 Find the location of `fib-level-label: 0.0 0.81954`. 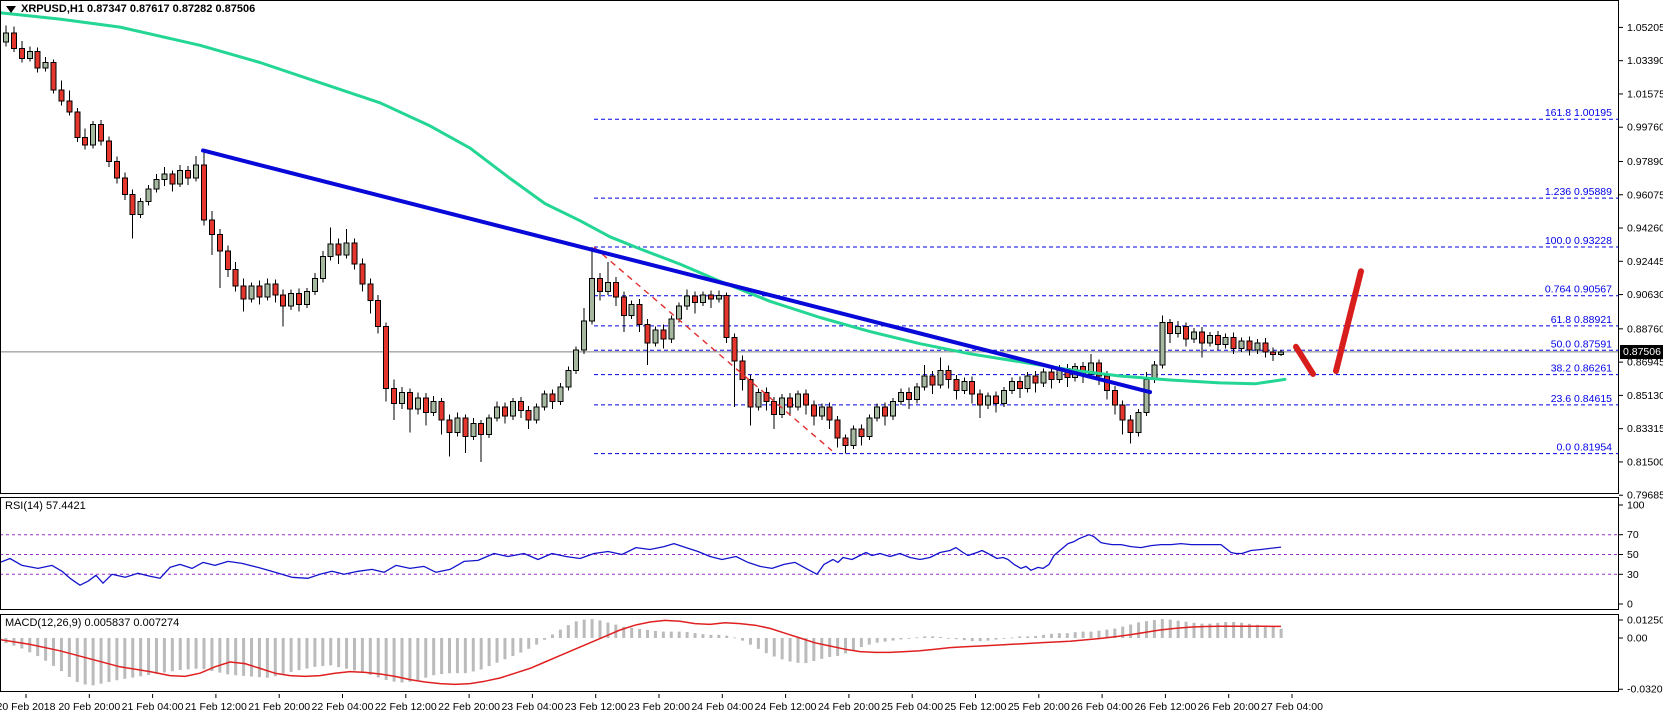

fib-level-label: 0.0 0.81954 is located at coordinates (1585, 448).